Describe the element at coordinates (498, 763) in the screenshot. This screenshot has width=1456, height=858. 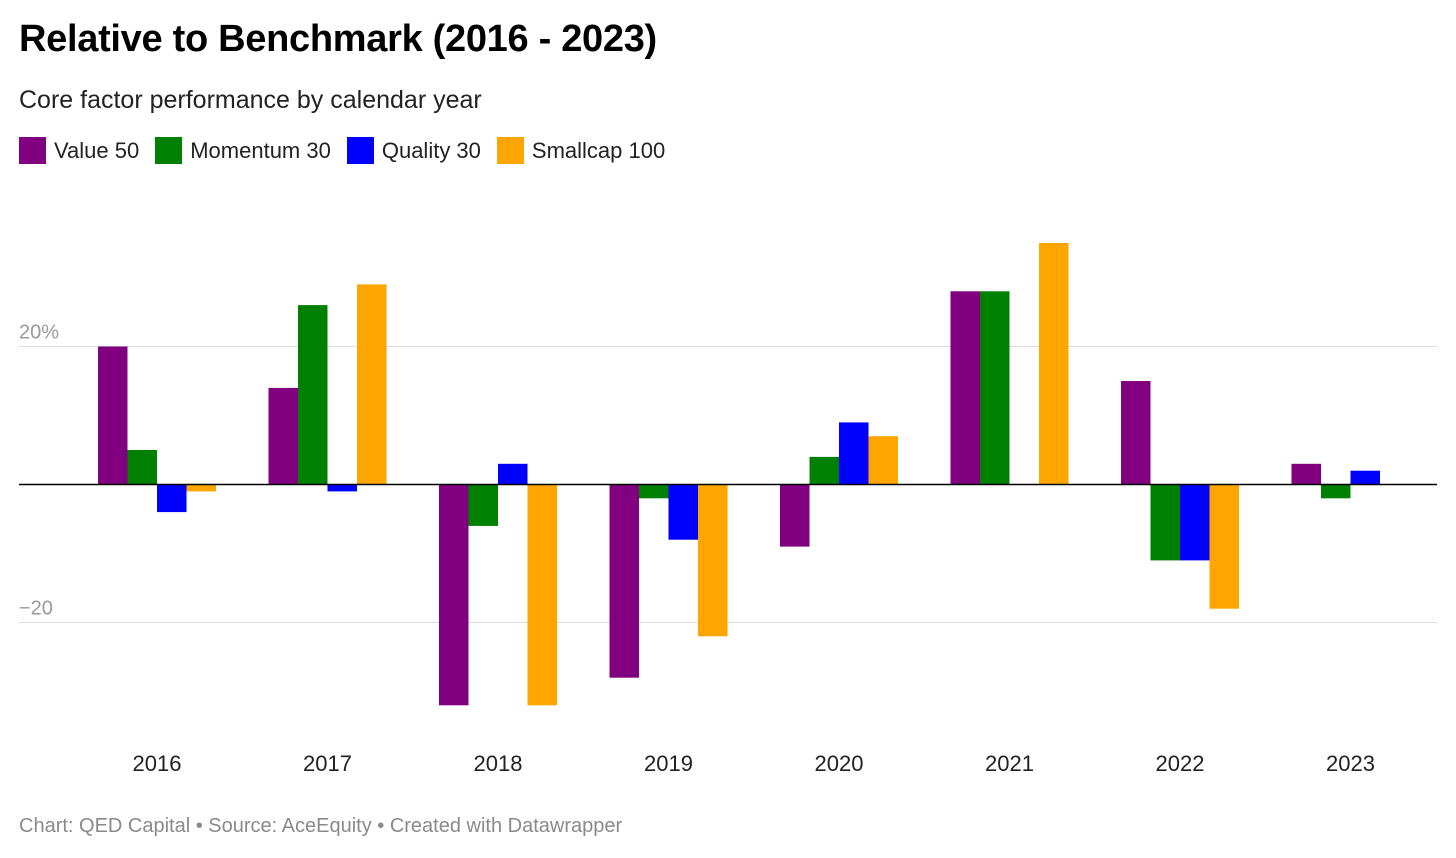
I see `x-tick-label: 2018` at that location.